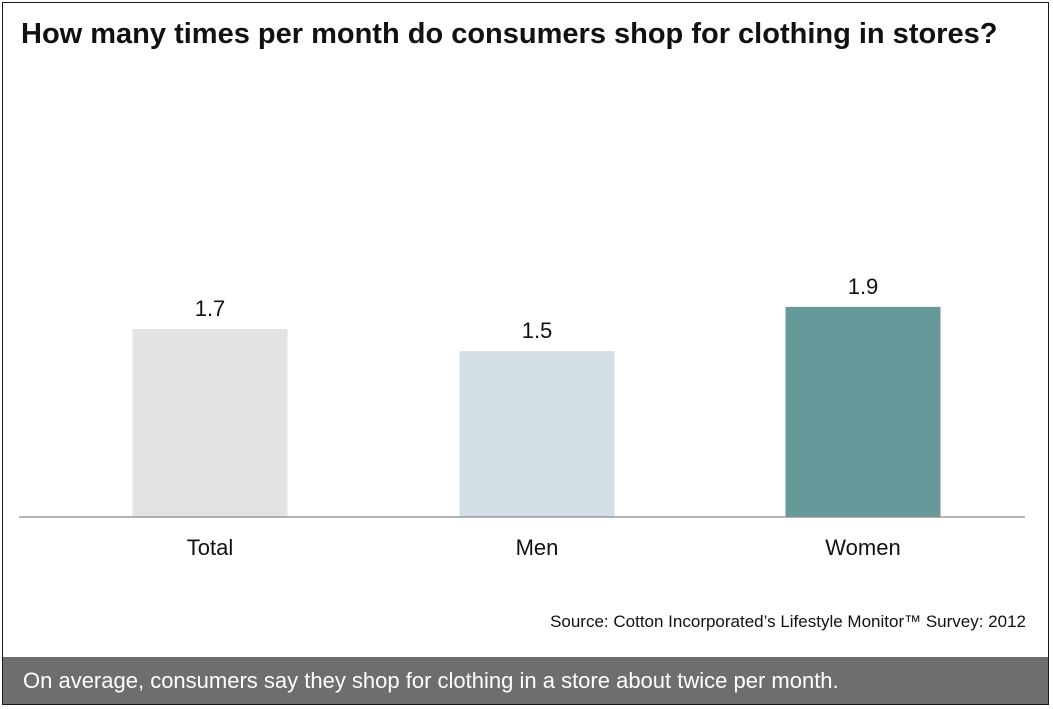 The height and width of the screenshot is (709, 1053). Describe the element at coordinates (537, 330) in the screenshot. I see `data-label-men: 1.5` at that location.